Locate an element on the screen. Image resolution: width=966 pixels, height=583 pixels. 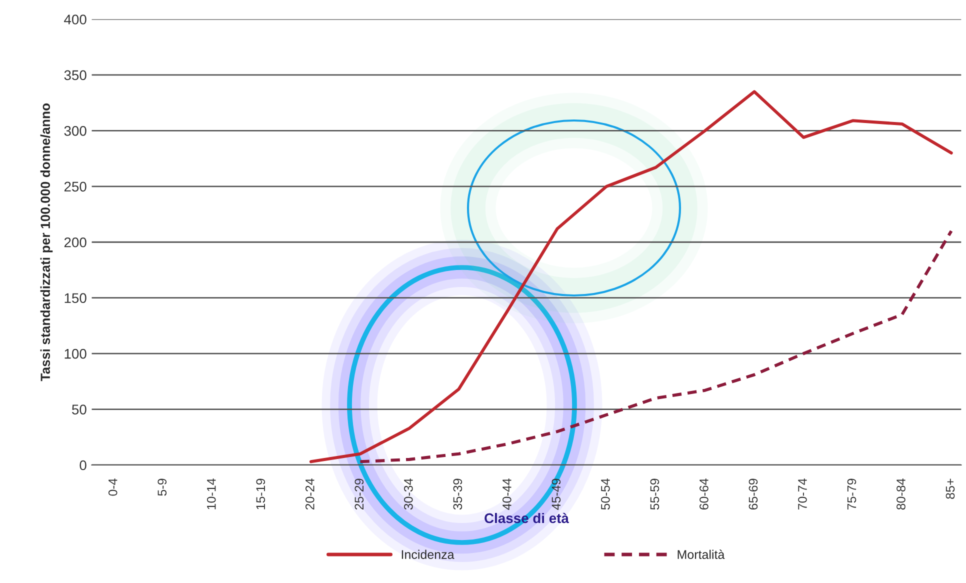
x-tick-label: 35-39 is located at coordinates (457, 494).